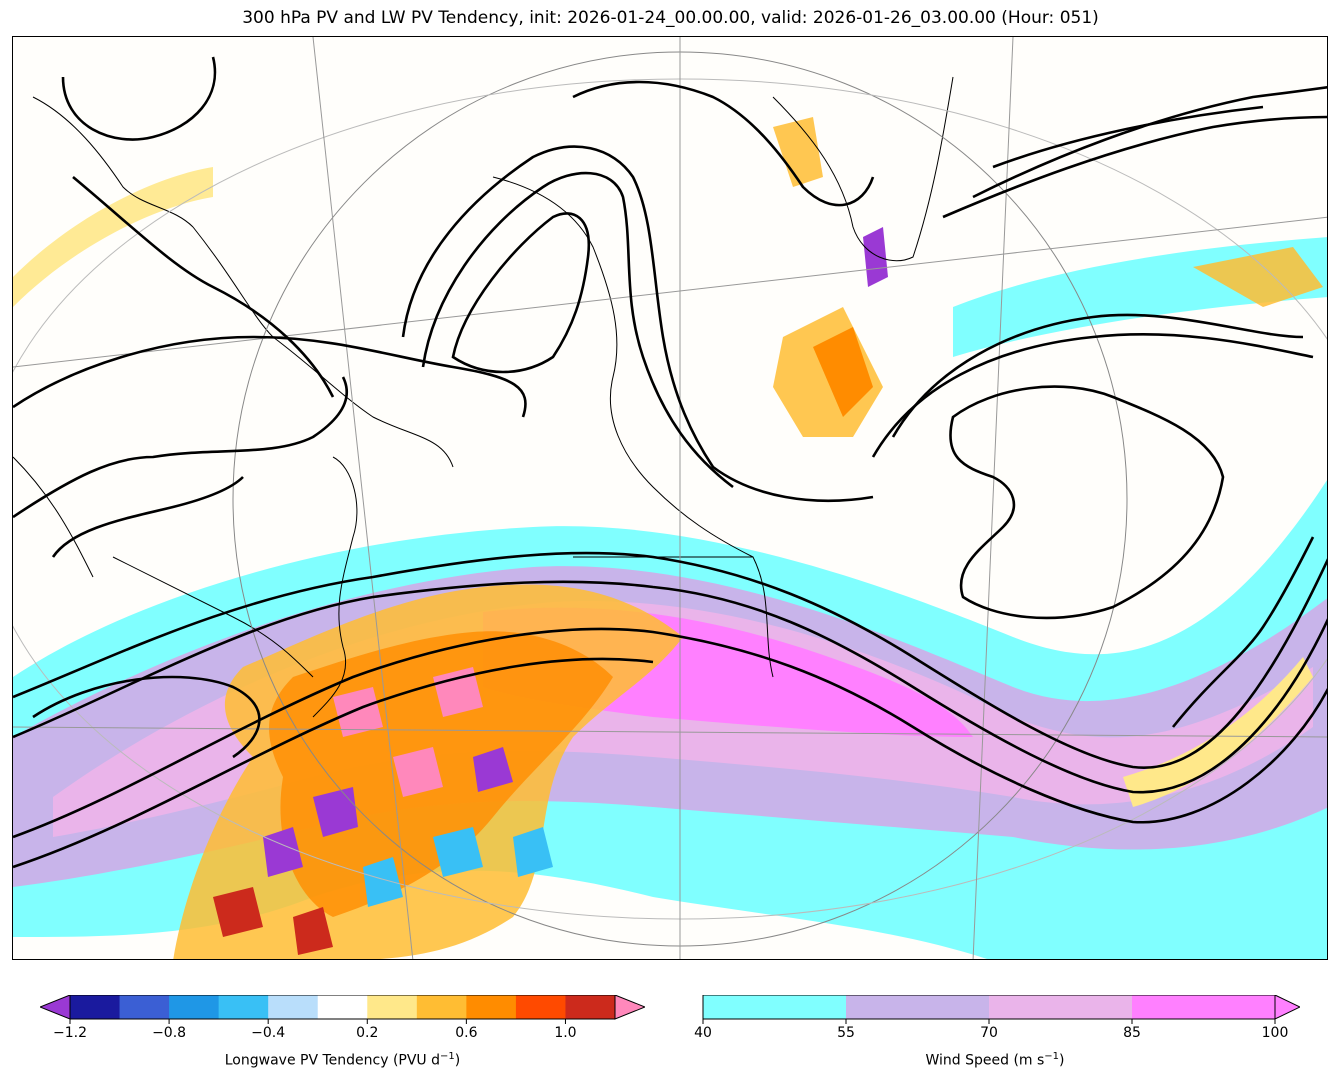  I want to click on pv-tendency-tick-label: 1.0, so click(565, 1033).